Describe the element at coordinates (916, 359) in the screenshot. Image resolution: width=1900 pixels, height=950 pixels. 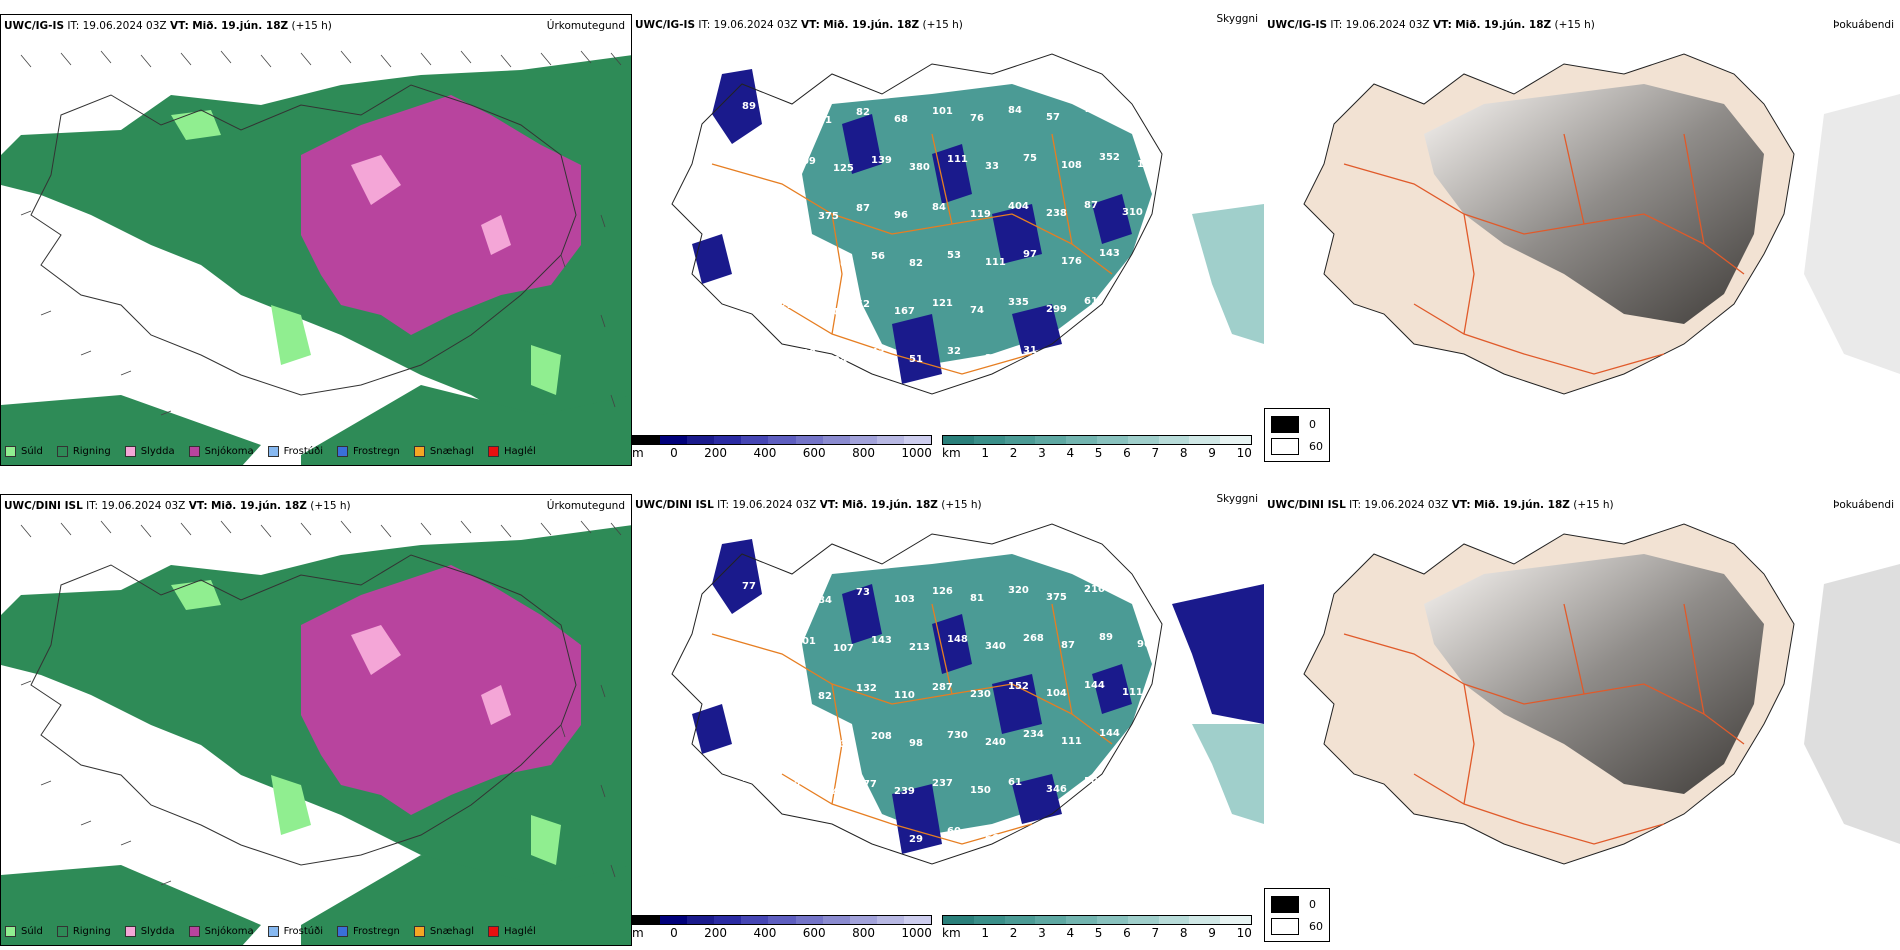
I see `ceiling-value-label: 51` at that location.